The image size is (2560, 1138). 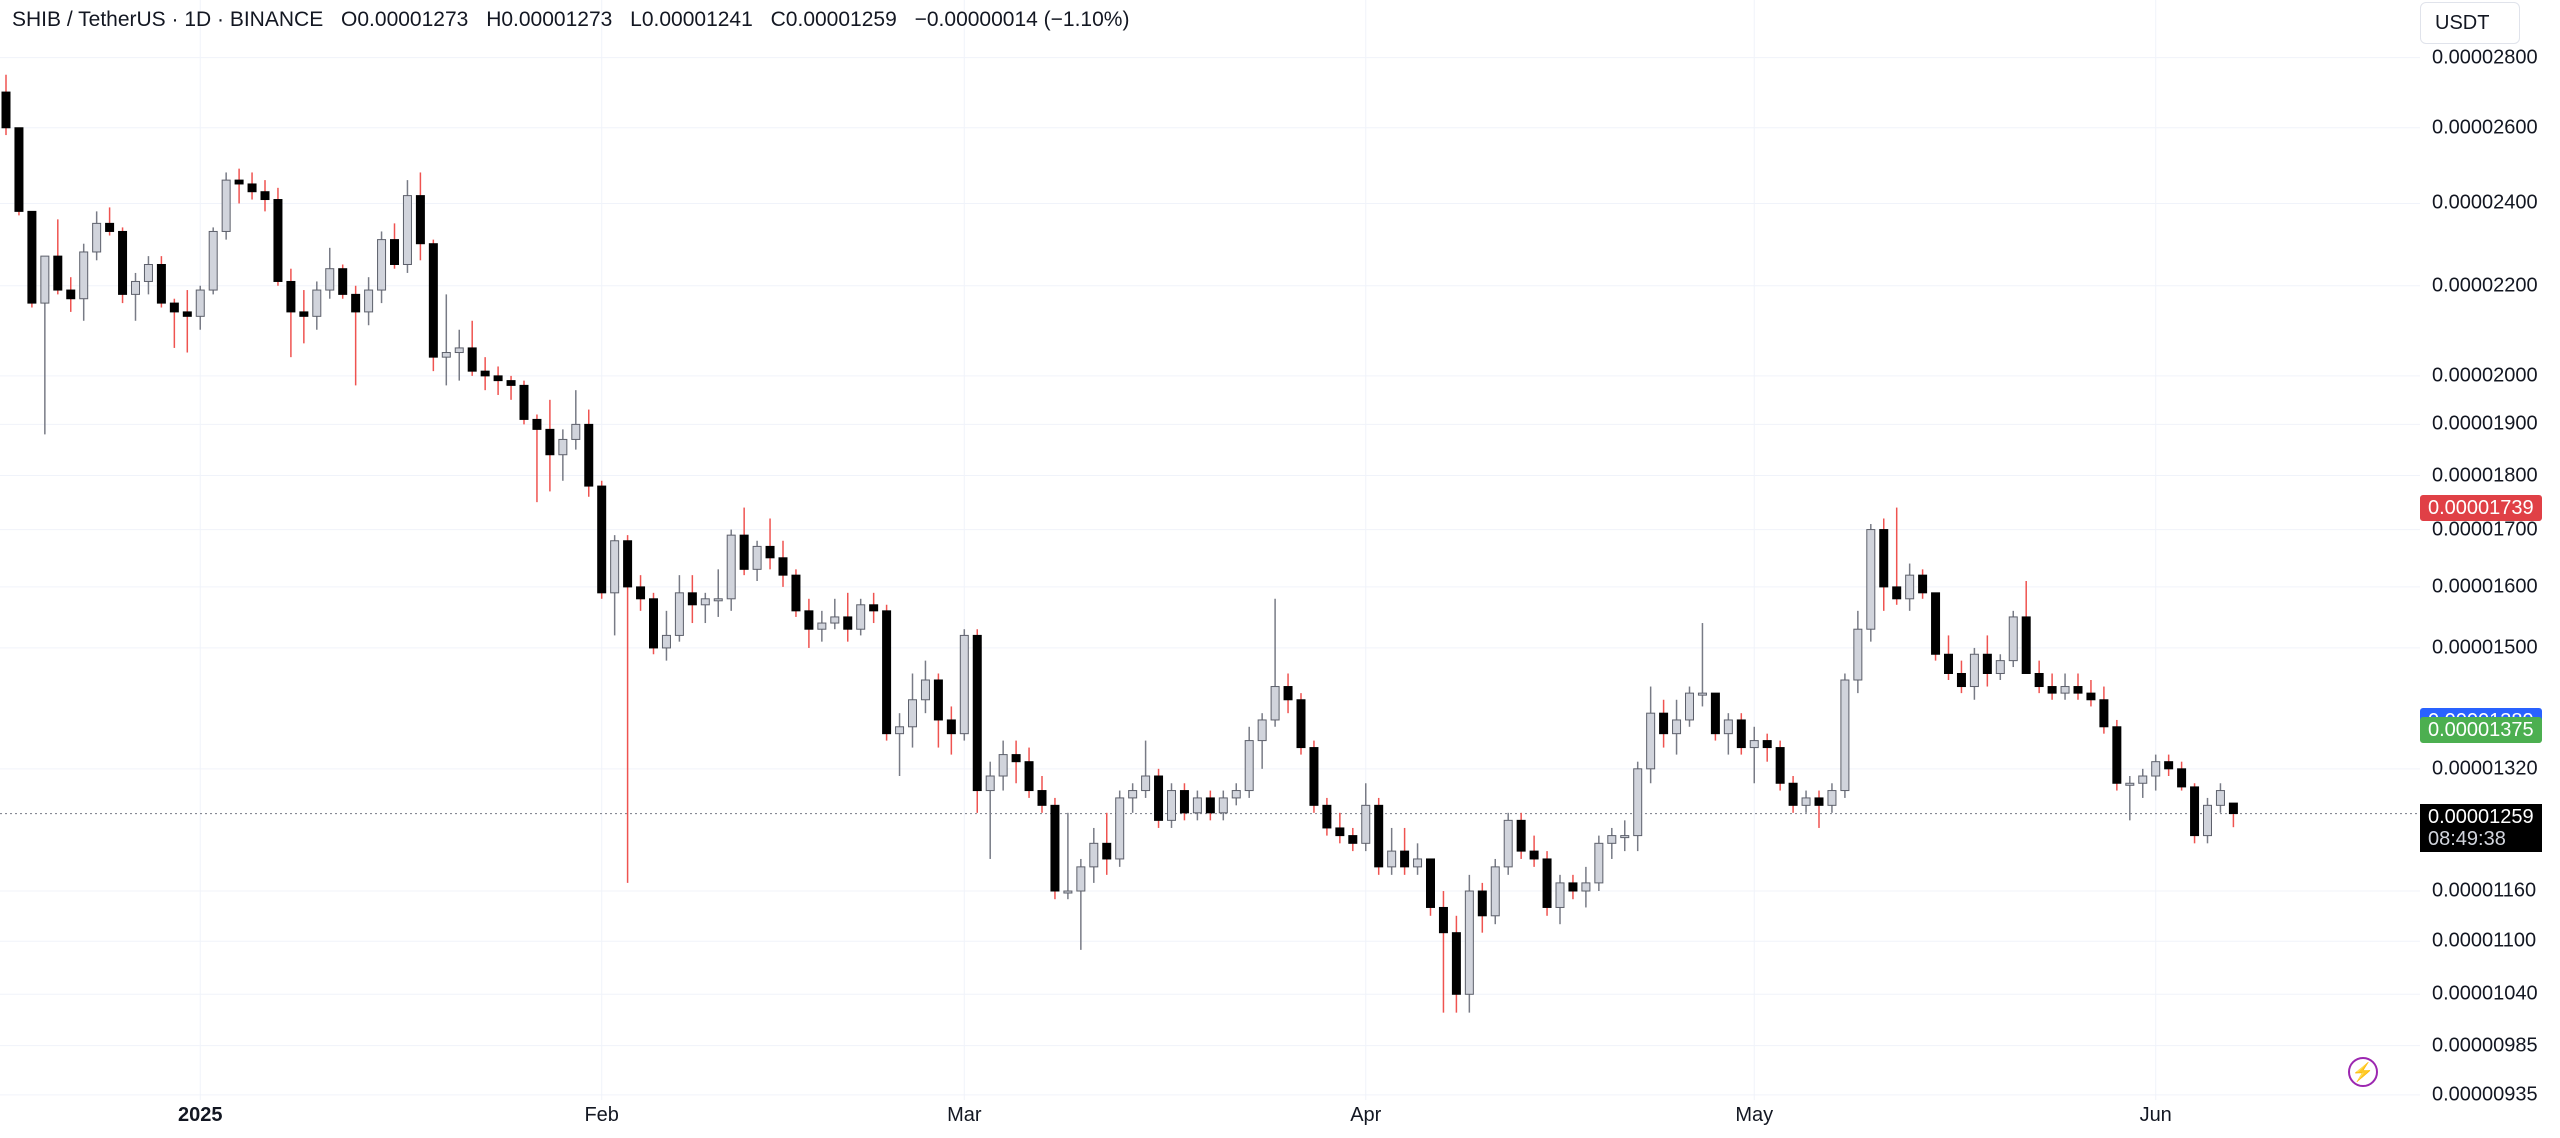 What do you see at coordinates (1754, 1115) in the screenshot?
I see `x-tick-label: May` at bounding box center [1754, 1115].